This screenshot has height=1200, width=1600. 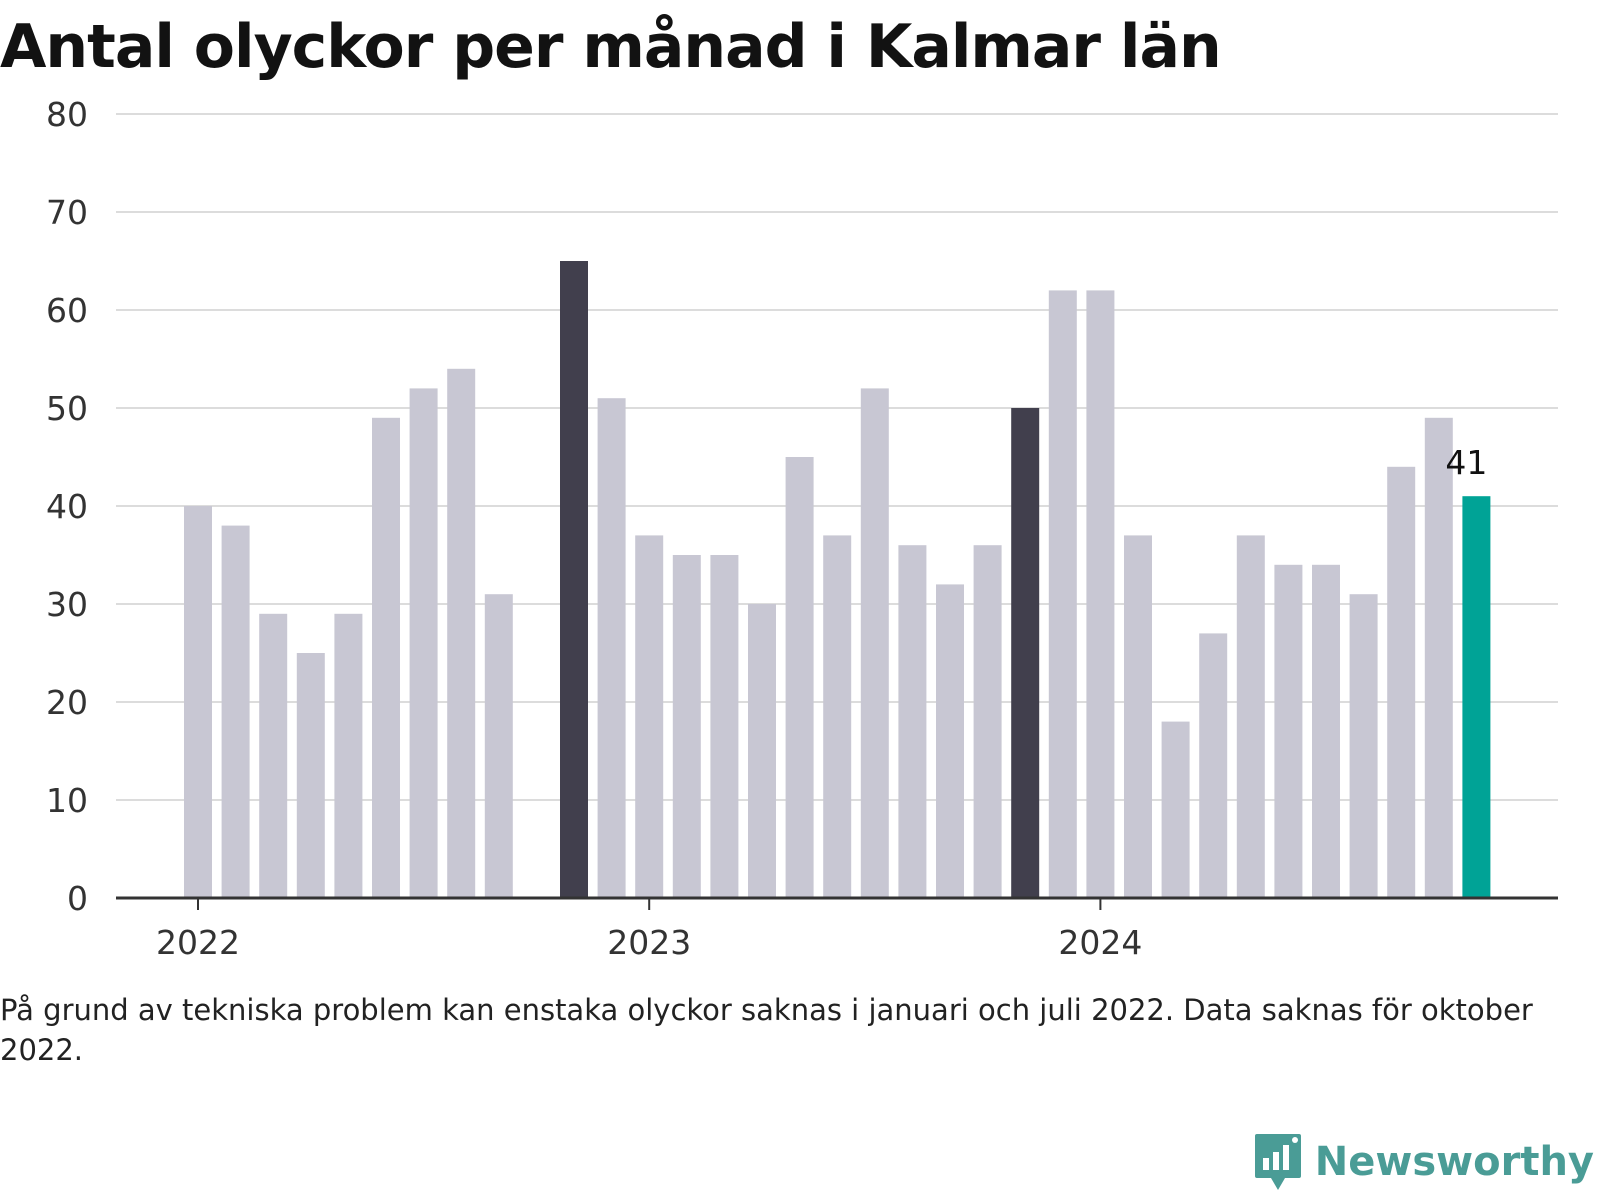 I want to click on y-tick-label: 40, so click(x=67, y=506).